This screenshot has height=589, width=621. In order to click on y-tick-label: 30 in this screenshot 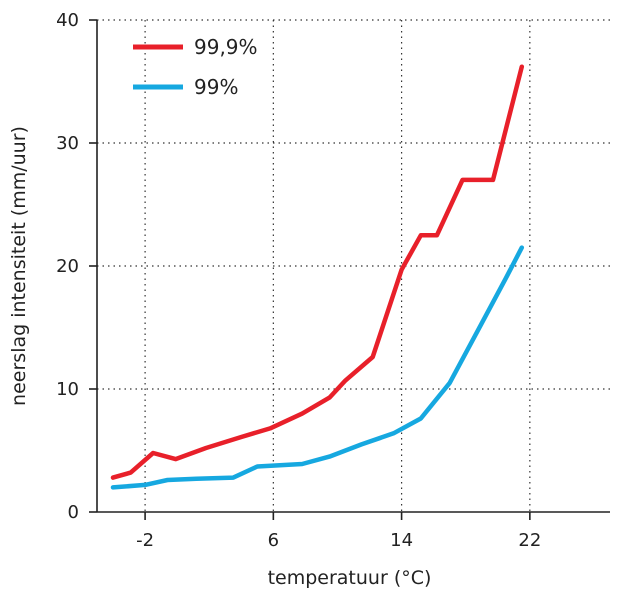, I will do `click(67, 143)`.